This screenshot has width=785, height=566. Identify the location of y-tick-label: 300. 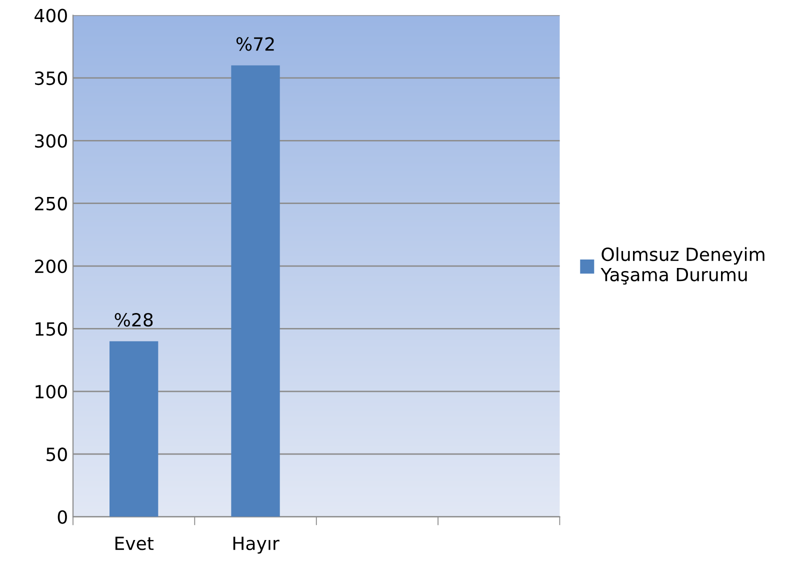
(51, 141).